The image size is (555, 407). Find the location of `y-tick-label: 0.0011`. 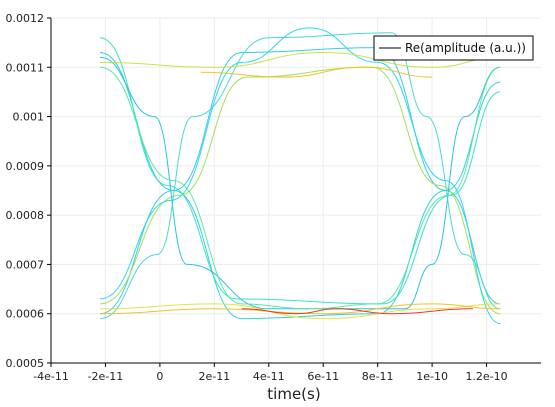

y-tick-label: 0.0011 is located at coordinates (25, 67).